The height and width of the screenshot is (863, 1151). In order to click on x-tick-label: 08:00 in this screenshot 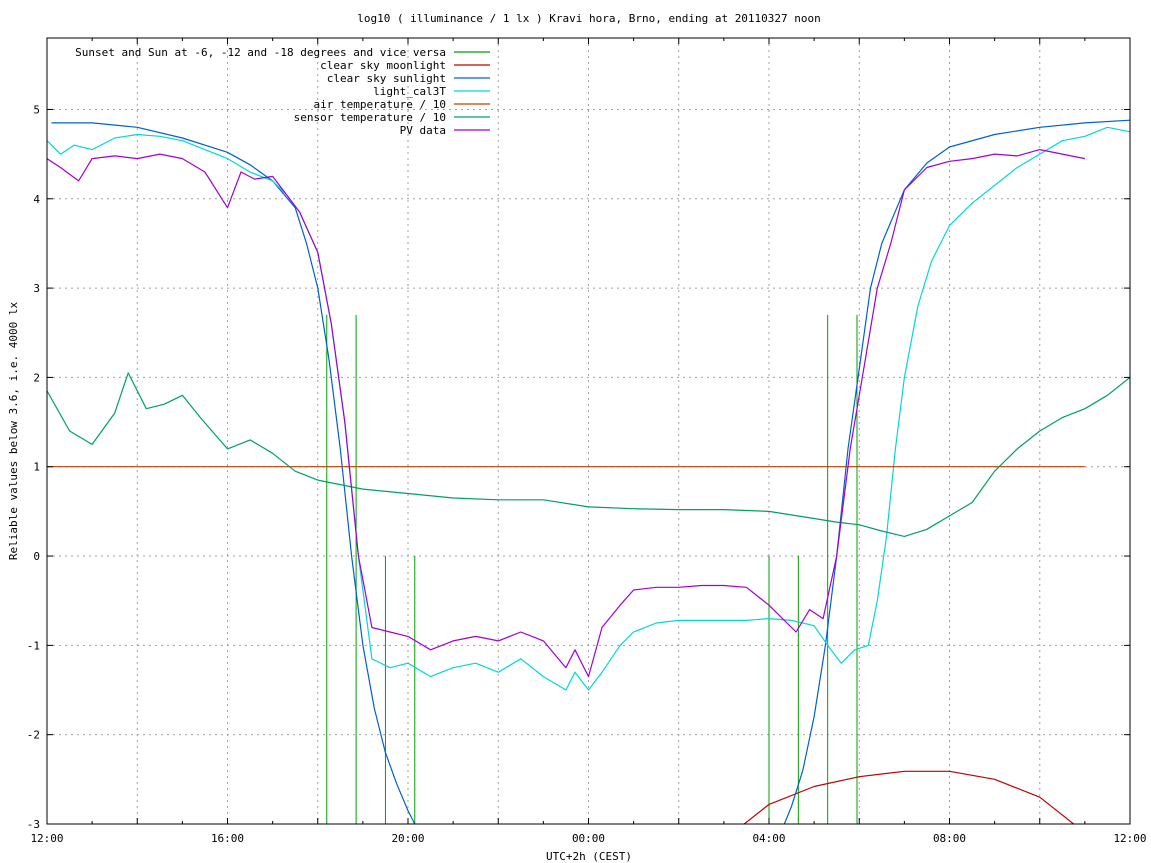, I will do `click(949, 838)`.